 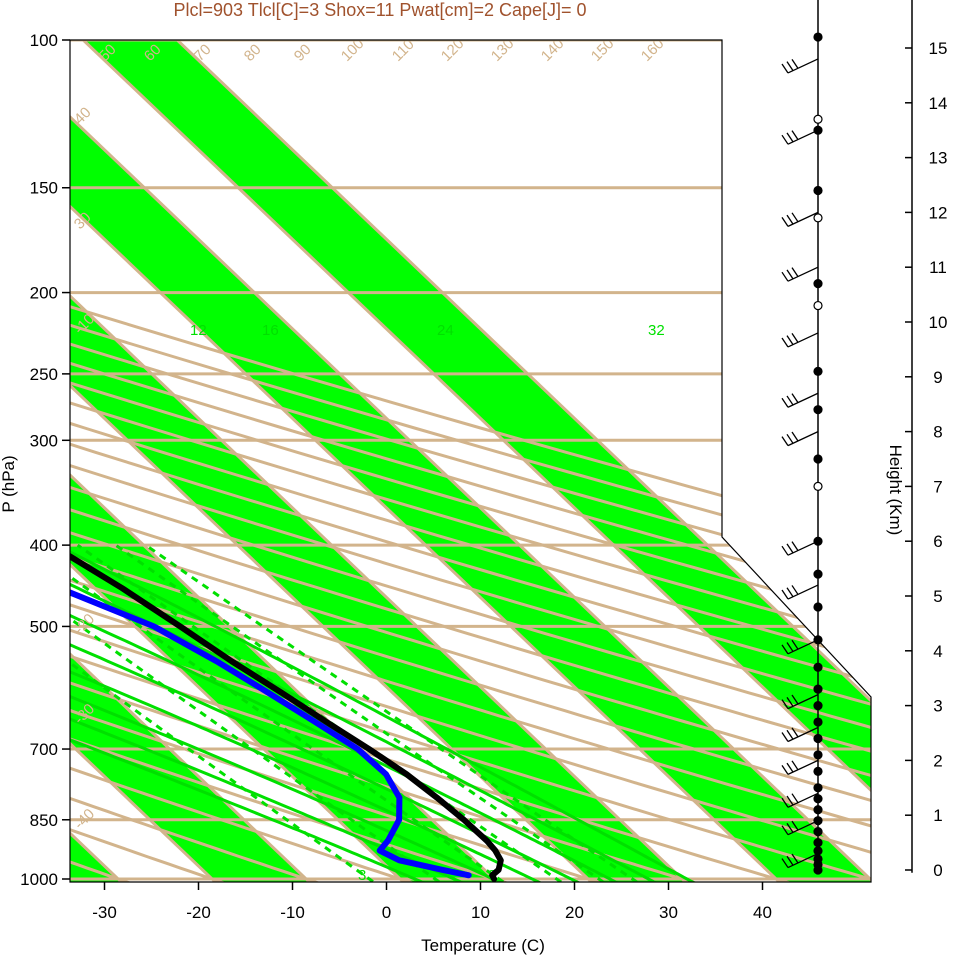 What do you see at coordinates (937, 870) in the screenshot?
I see `height-tick-label: 0` at bounding box center [937, 870].